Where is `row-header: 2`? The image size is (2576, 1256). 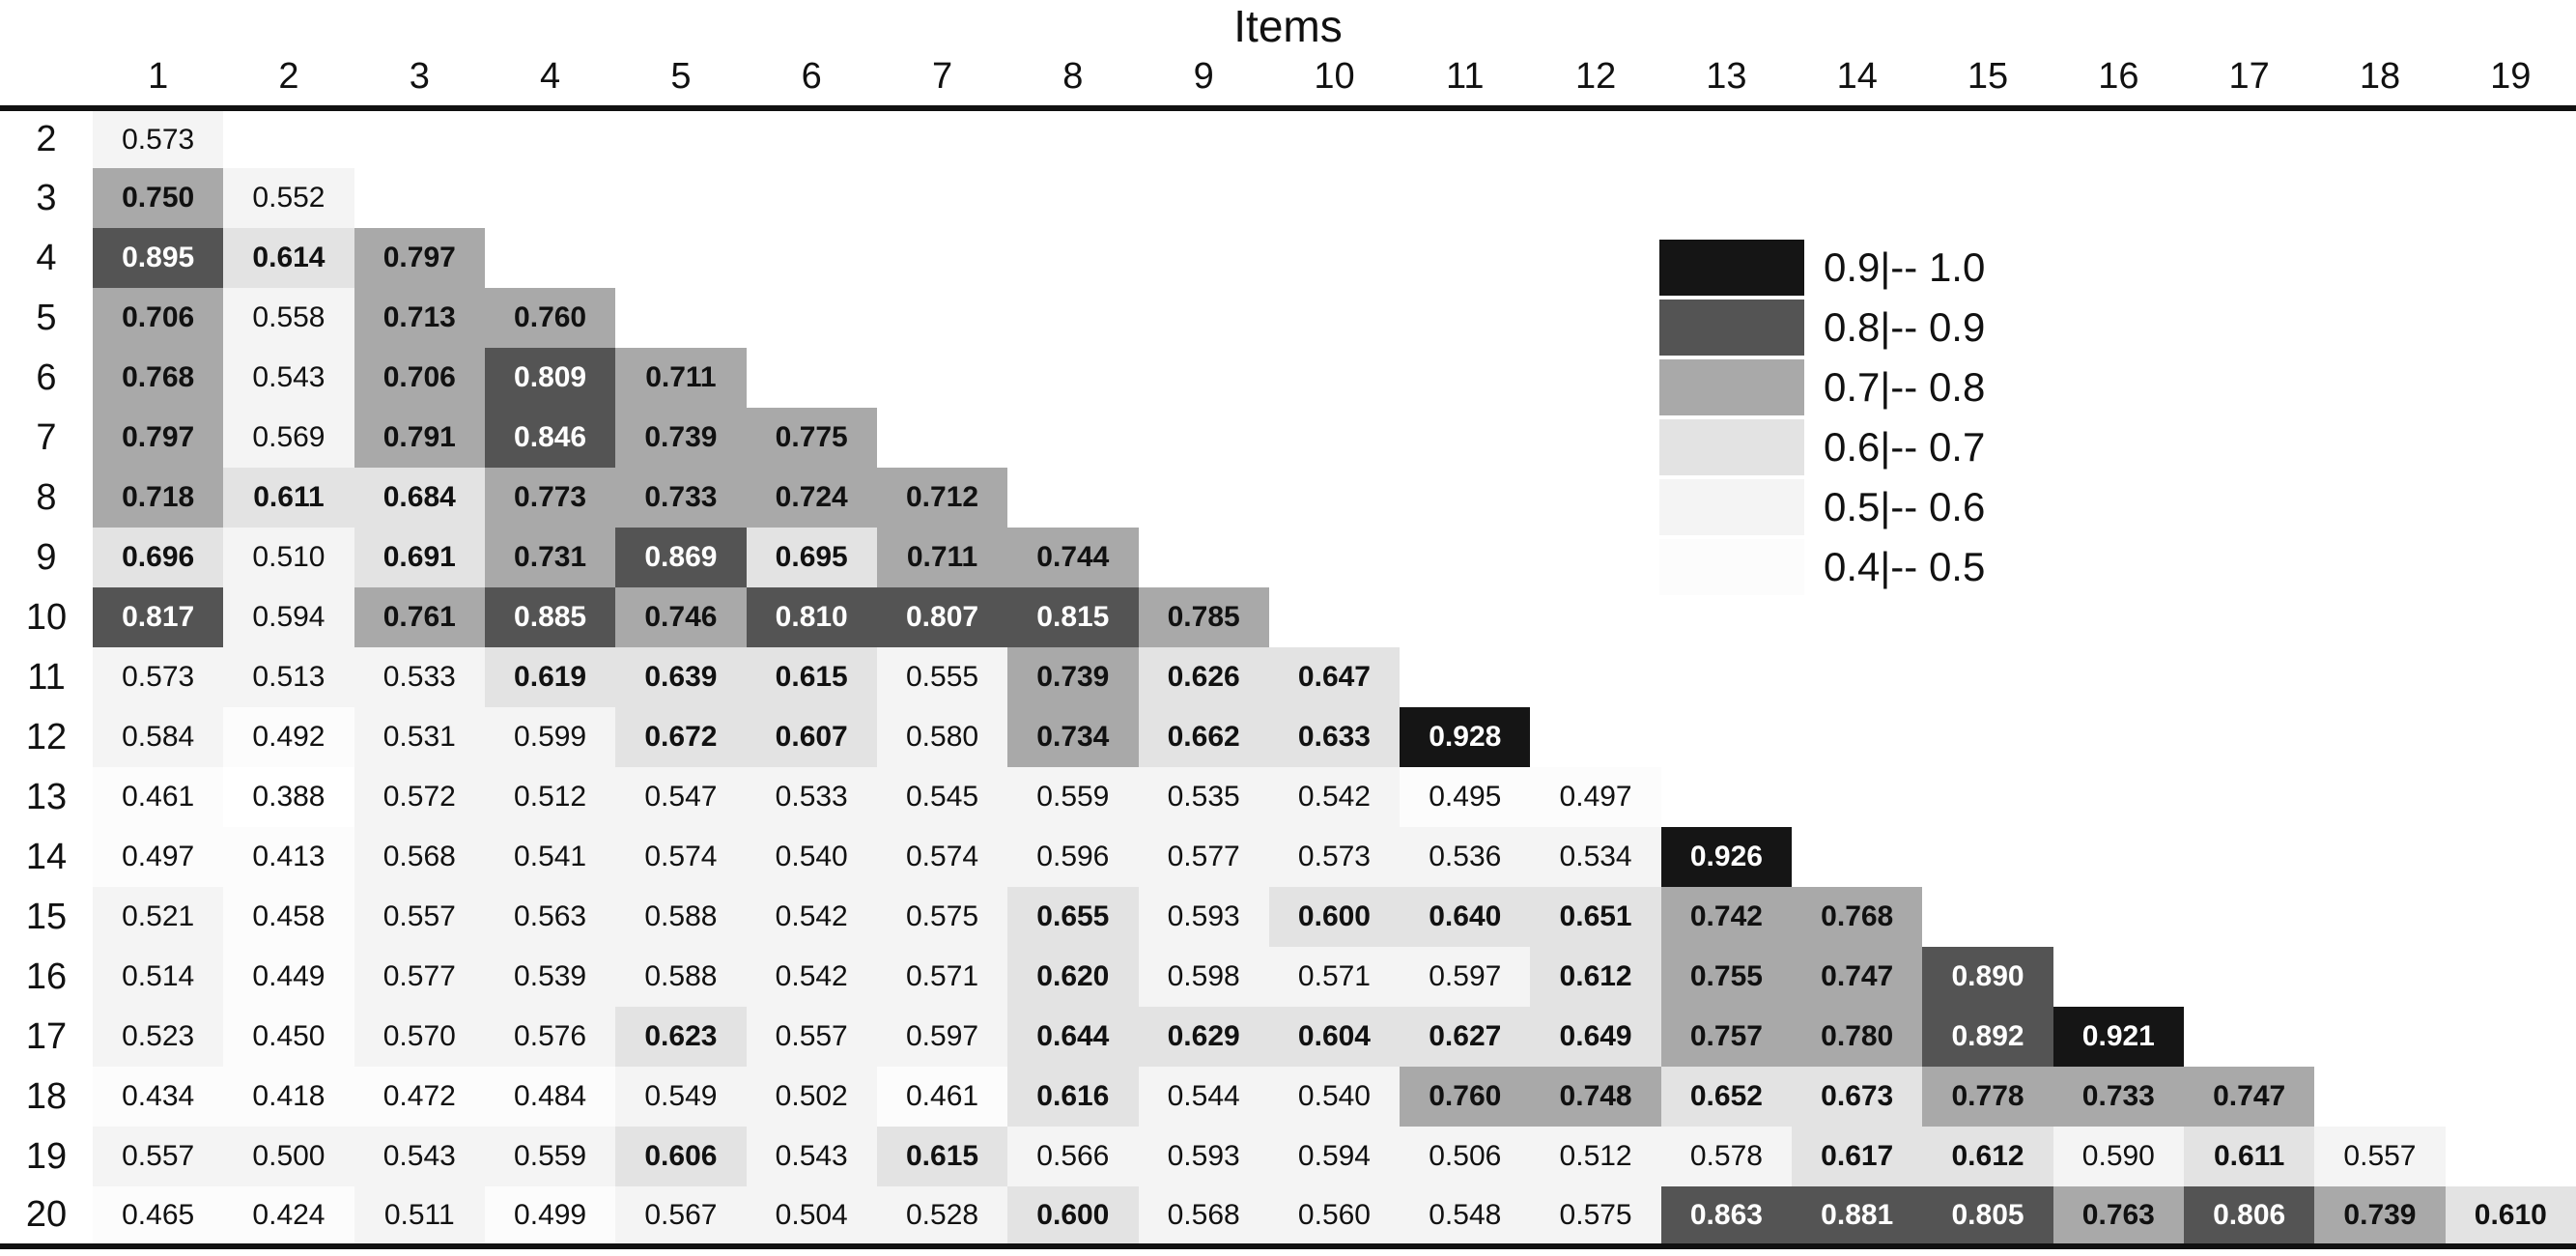 row-header: 2 is located at coordinates (46, 139).